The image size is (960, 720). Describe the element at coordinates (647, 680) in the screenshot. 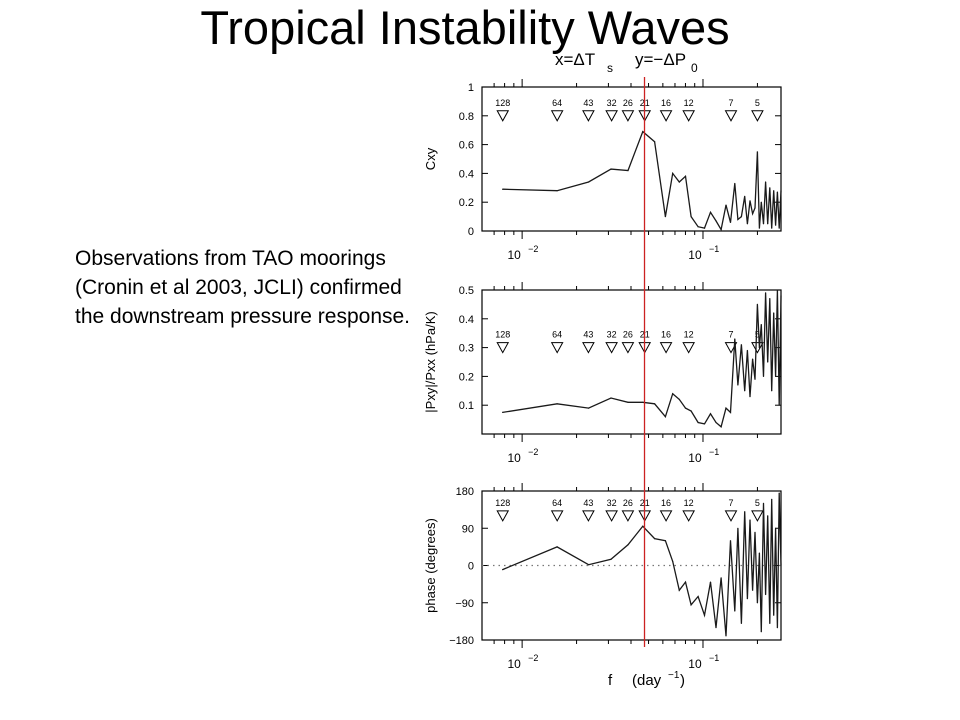

I see `x-axis-unit: (day` at that location.